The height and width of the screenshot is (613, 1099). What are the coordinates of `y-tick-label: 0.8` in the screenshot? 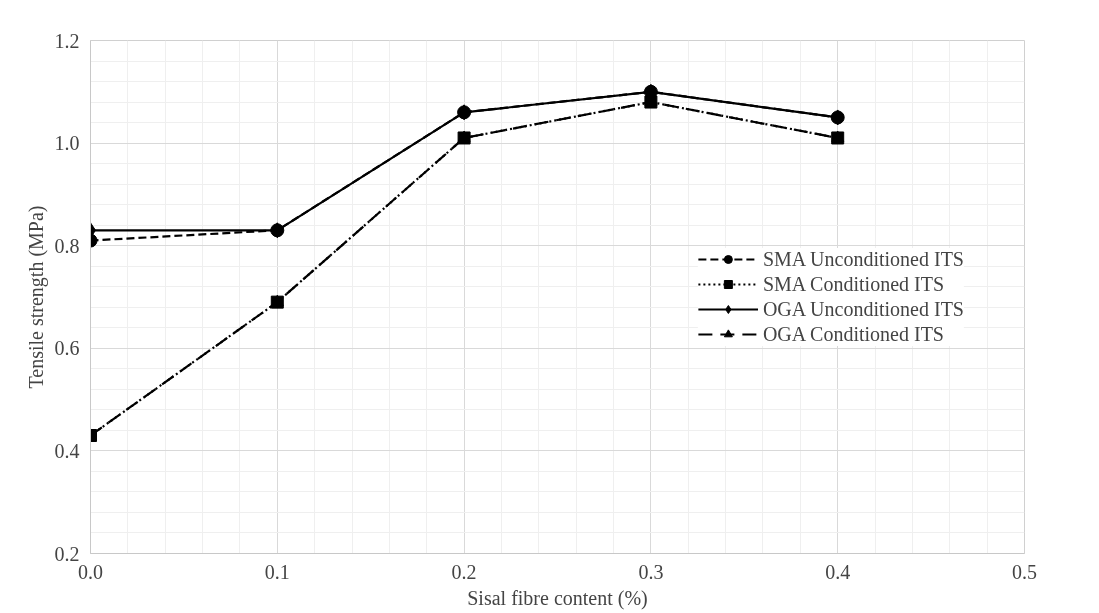 It's located at (67, 245).